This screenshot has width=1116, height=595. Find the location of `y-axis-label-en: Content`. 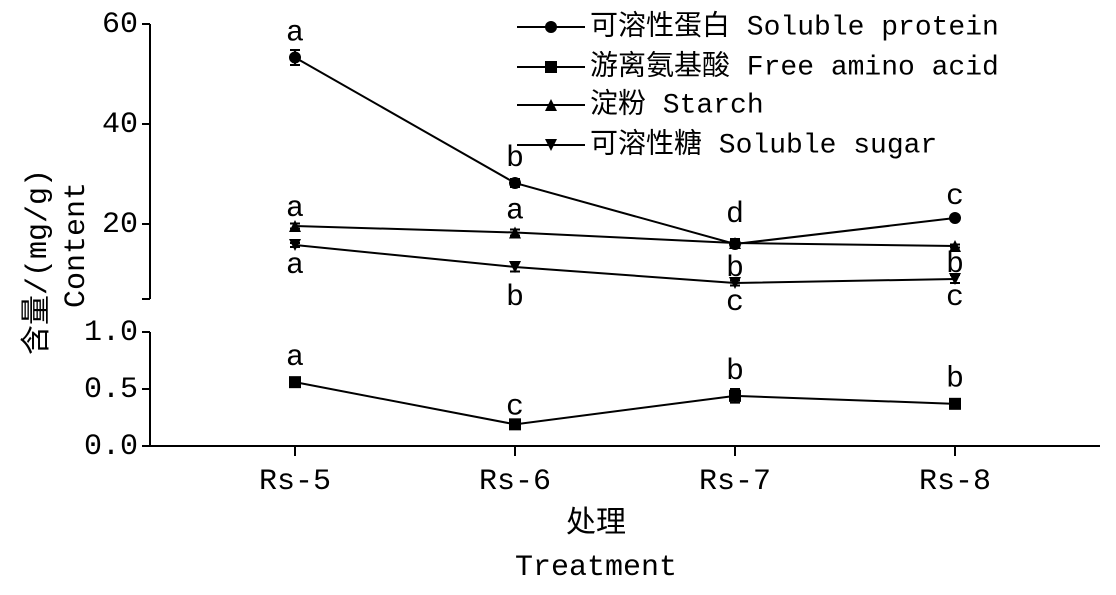

y-axis-label-en: Content is located at coordinates (77, 245).